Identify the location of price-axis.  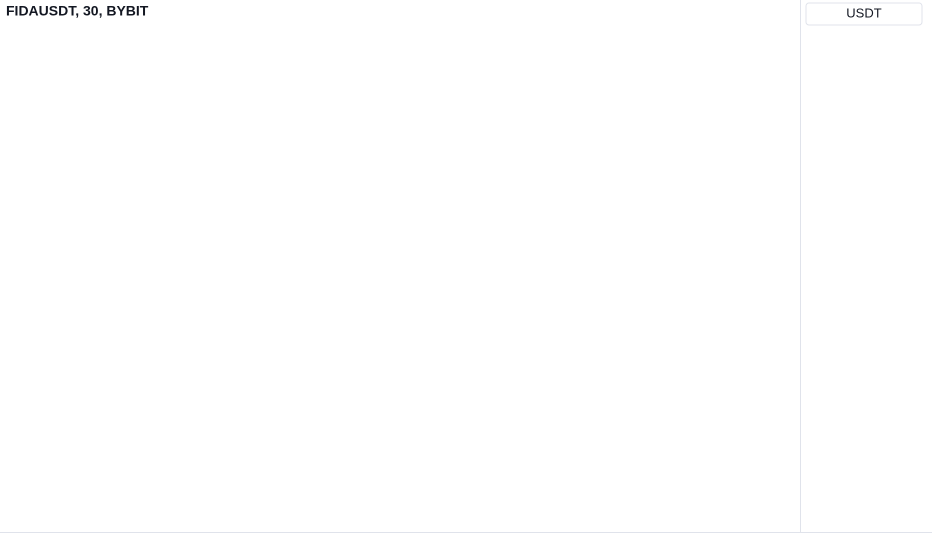
(866, 275).